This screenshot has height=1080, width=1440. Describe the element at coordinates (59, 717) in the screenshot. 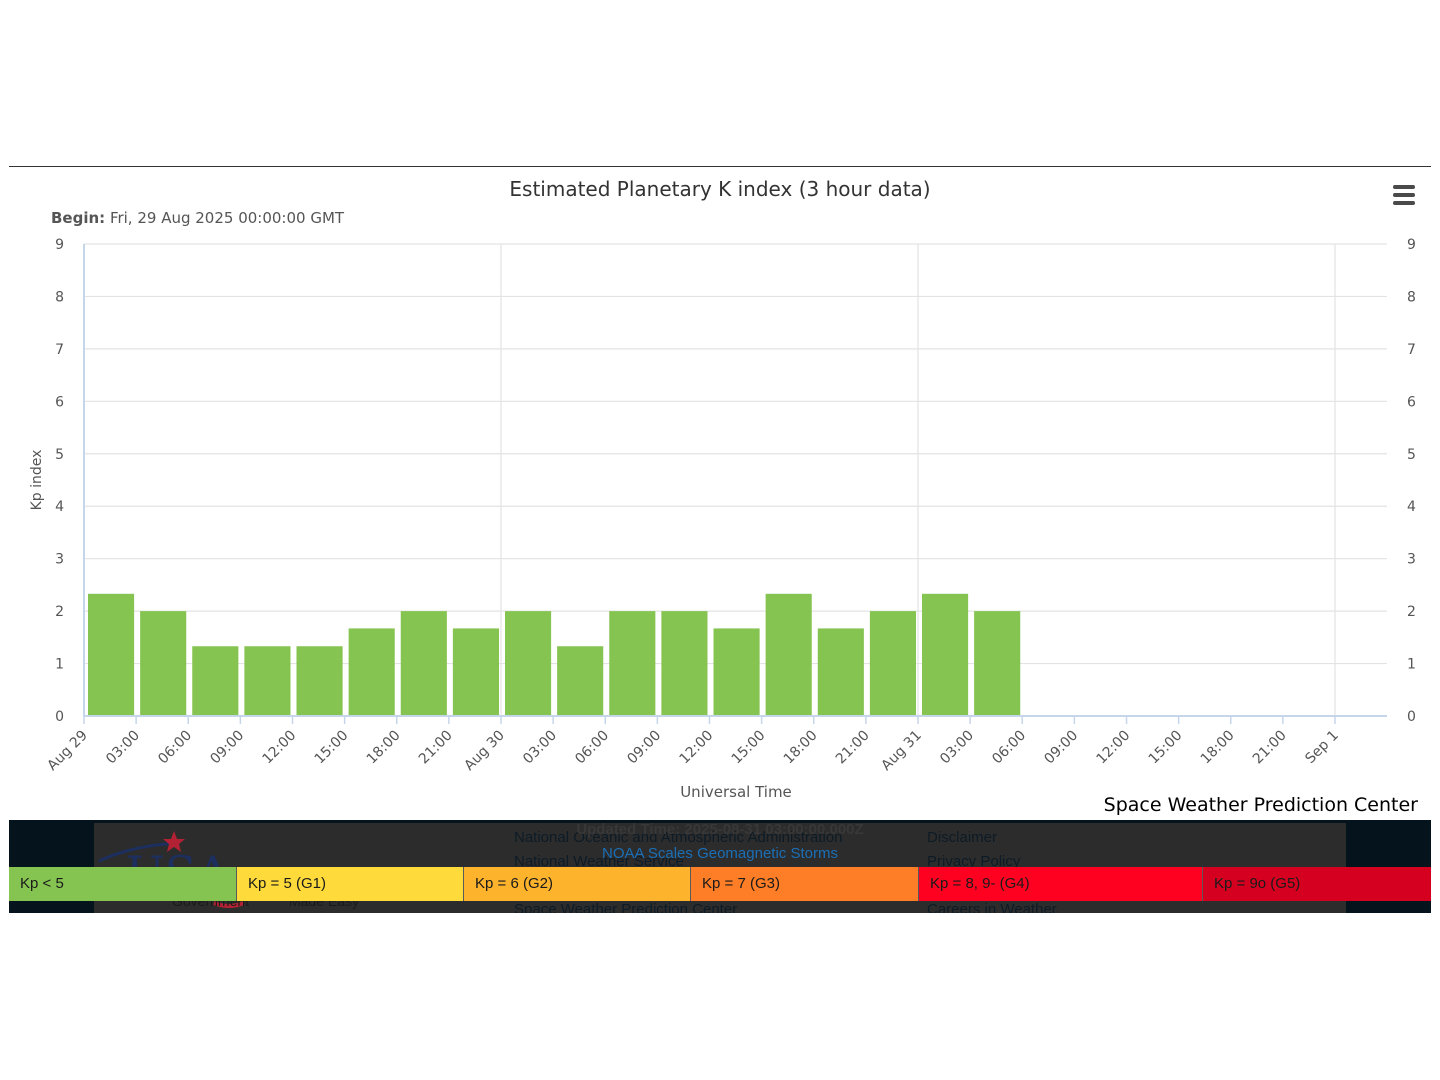

I see `y-tick-label: 0` at that location.